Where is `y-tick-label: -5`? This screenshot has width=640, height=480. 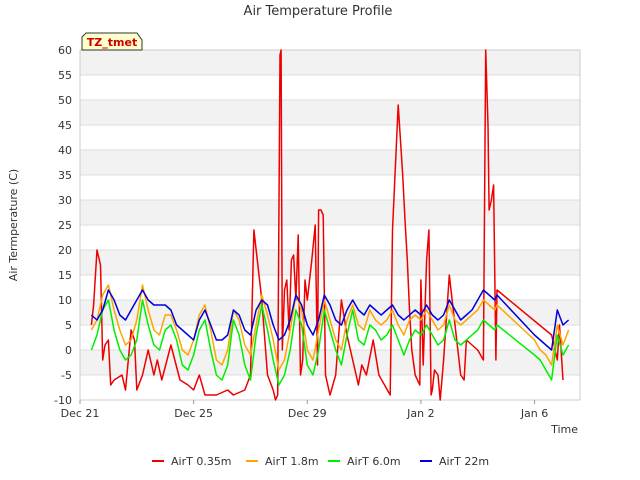 y-tick-label: -5 is located at coordinates (66, 375).